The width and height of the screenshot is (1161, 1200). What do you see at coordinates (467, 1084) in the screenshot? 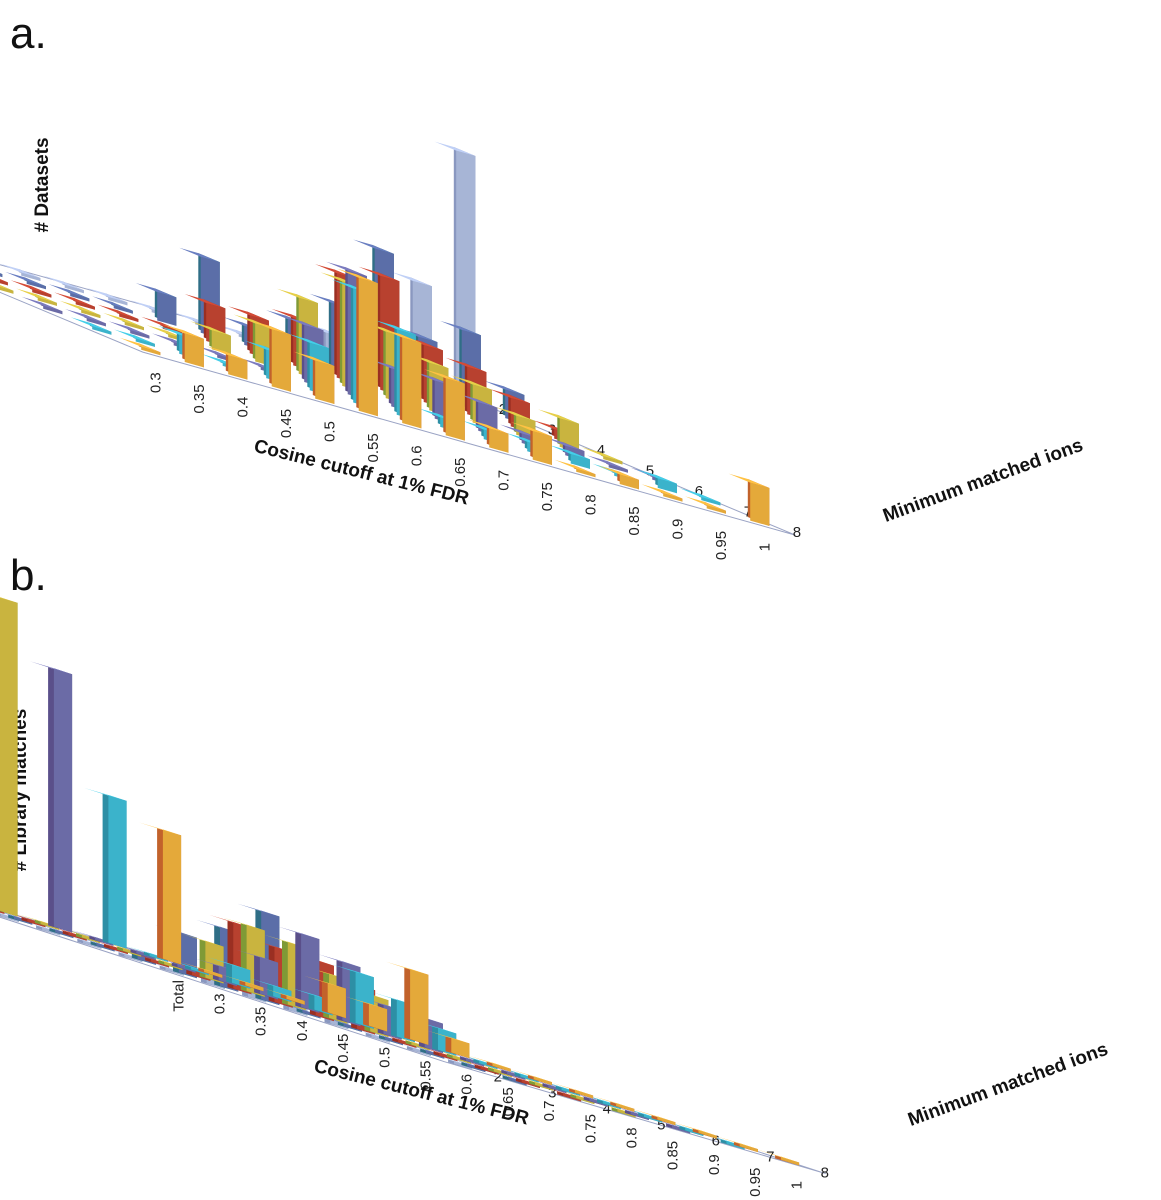
I see `x-tick-label: 0.6` at bounding box center [467, 1084].